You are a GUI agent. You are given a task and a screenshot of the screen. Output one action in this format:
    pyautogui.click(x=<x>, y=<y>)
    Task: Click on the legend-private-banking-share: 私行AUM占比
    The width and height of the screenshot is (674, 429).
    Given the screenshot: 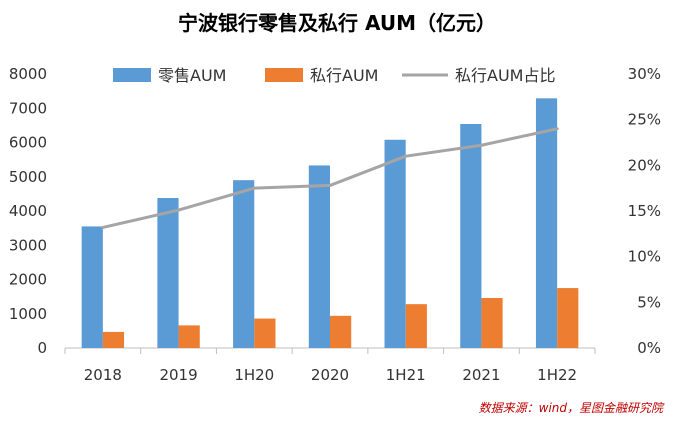 What is the action you would take?
    pyautogui.click(x=478, y=75)
    